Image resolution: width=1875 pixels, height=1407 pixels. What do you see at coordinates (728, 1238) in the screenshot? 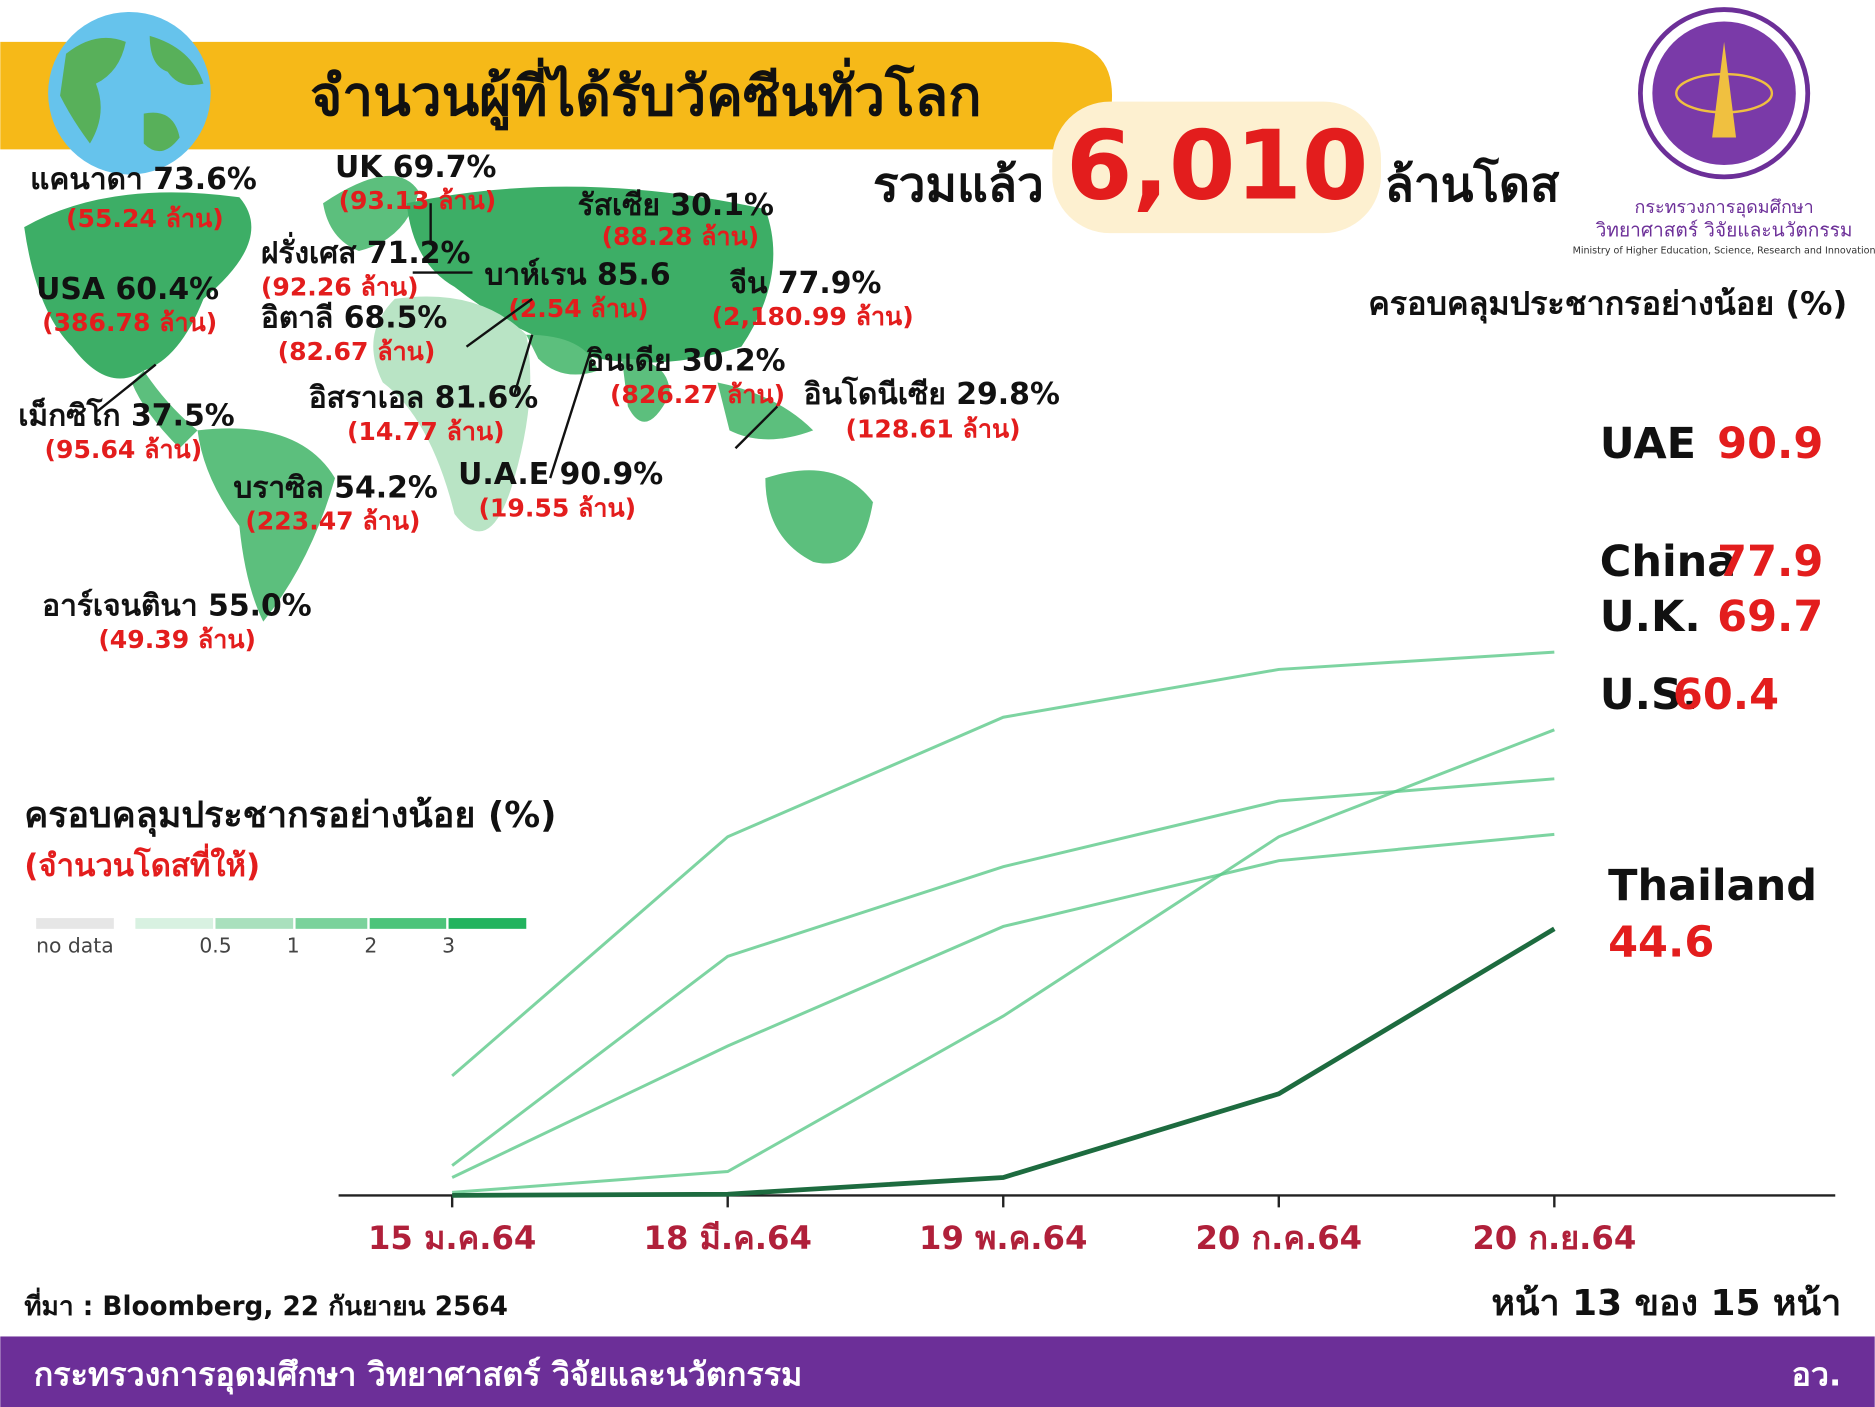
I see `x-tick-label: 18 มี.ค.64` at bounding box center [728, 1238].